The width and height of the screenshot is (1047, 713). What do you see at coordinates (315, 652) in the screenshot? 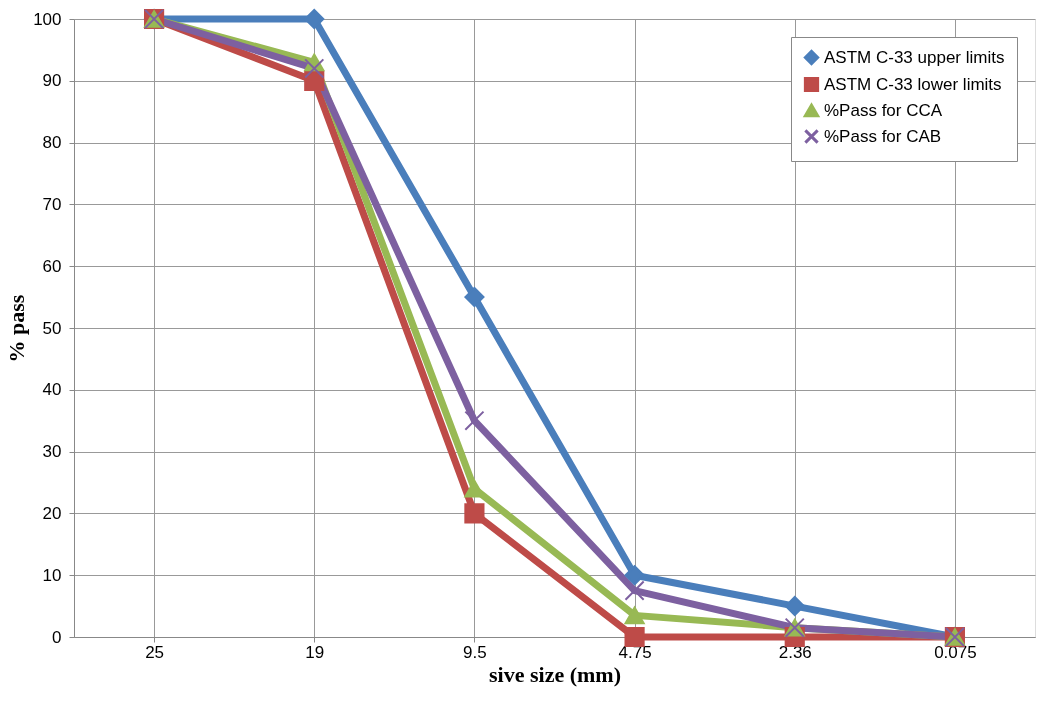
I see `x-tick-label: 19` at bounding box center [315, 652].